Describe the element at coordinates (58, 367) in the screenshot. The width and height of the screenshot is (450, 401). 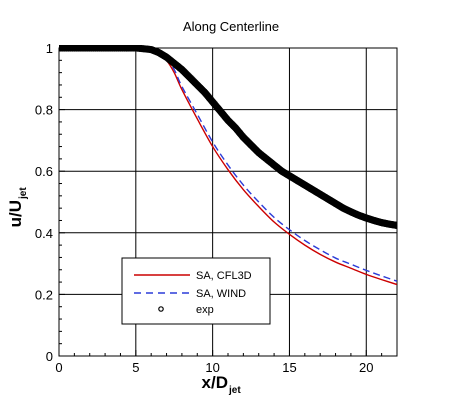
I see `x-tick-label: 0` at that location.